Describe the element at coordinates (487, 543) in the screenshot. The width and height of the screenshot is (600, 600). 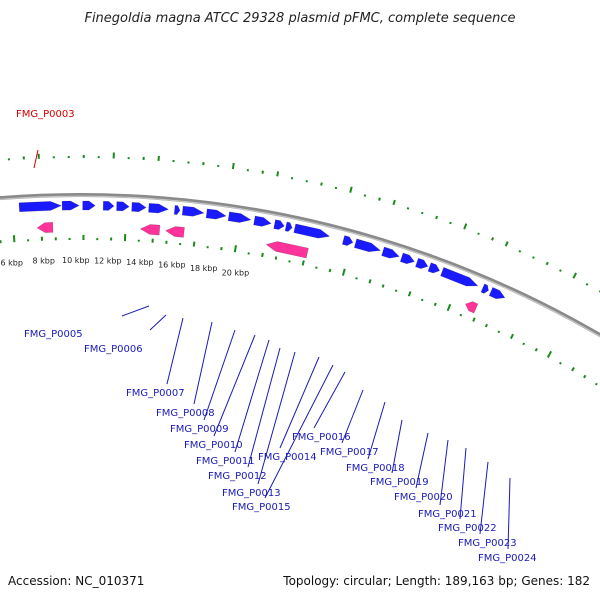
I see `gene-label: FMG_P0023` at that location.